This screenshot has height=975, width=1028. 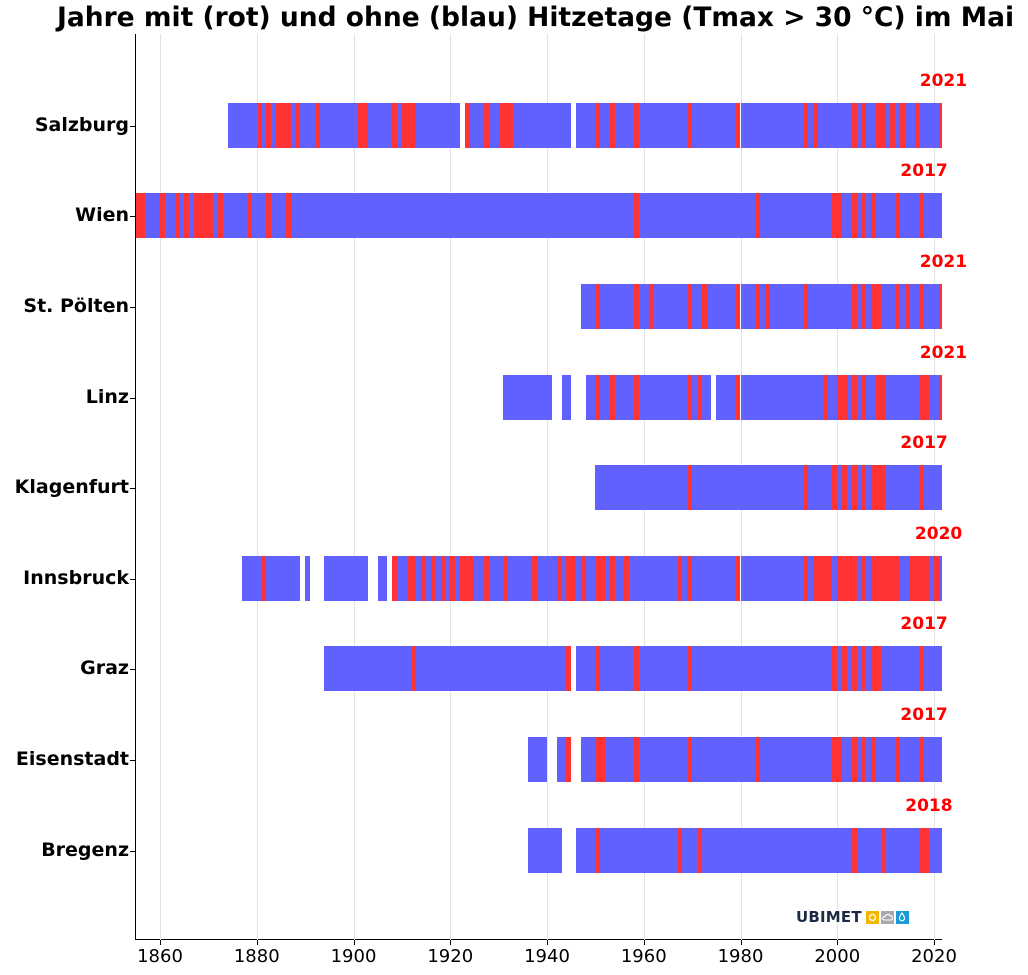 What do you see at coordinates (256, 956) in the screenshot?
I see `x-tick-label: 1880` at bounding box center [256, 956].